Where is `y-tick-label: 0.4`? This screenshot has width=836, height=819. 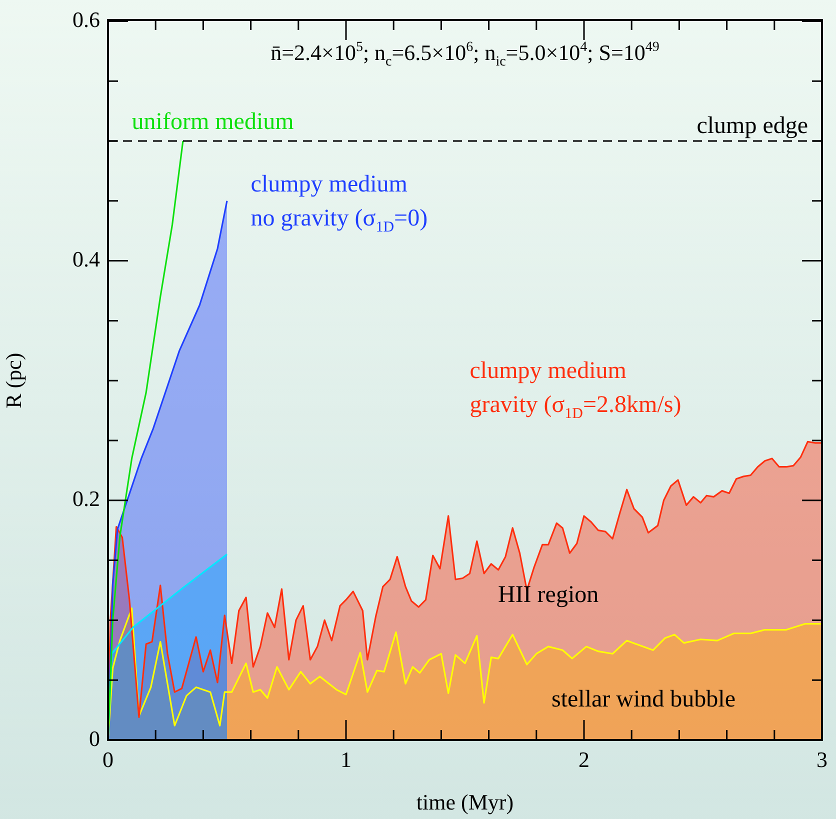 y-tick-label: 0.4 is located at coordinates (86, 259).